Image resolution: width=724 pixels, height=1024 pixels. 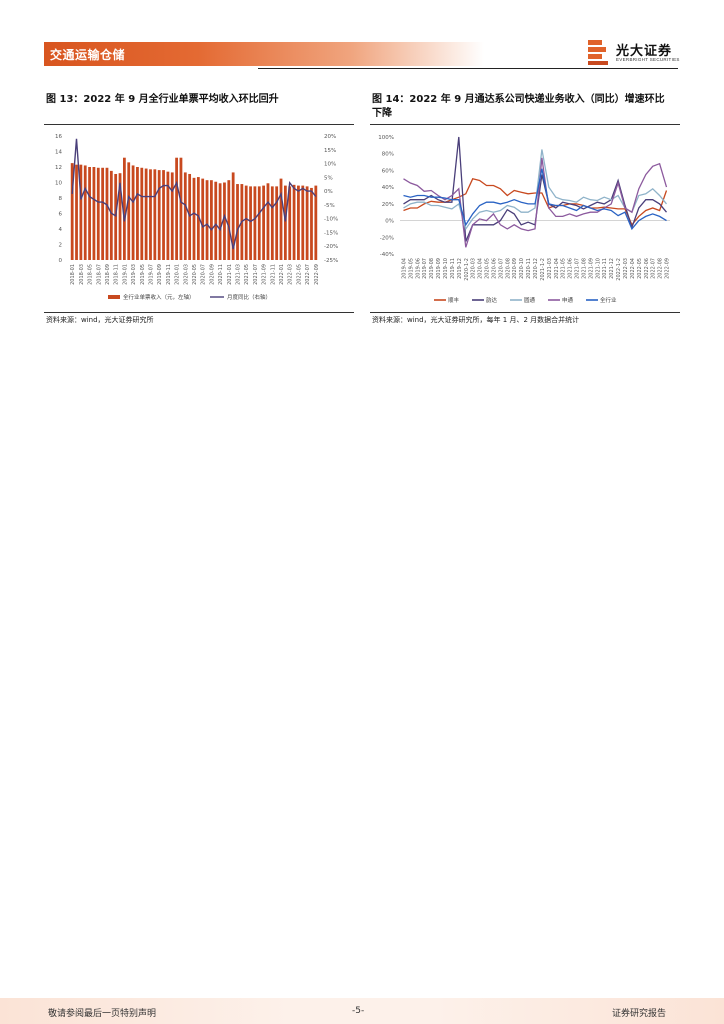 I want to click on y-right-tick-label: -15%, so click(x=331, y=233).